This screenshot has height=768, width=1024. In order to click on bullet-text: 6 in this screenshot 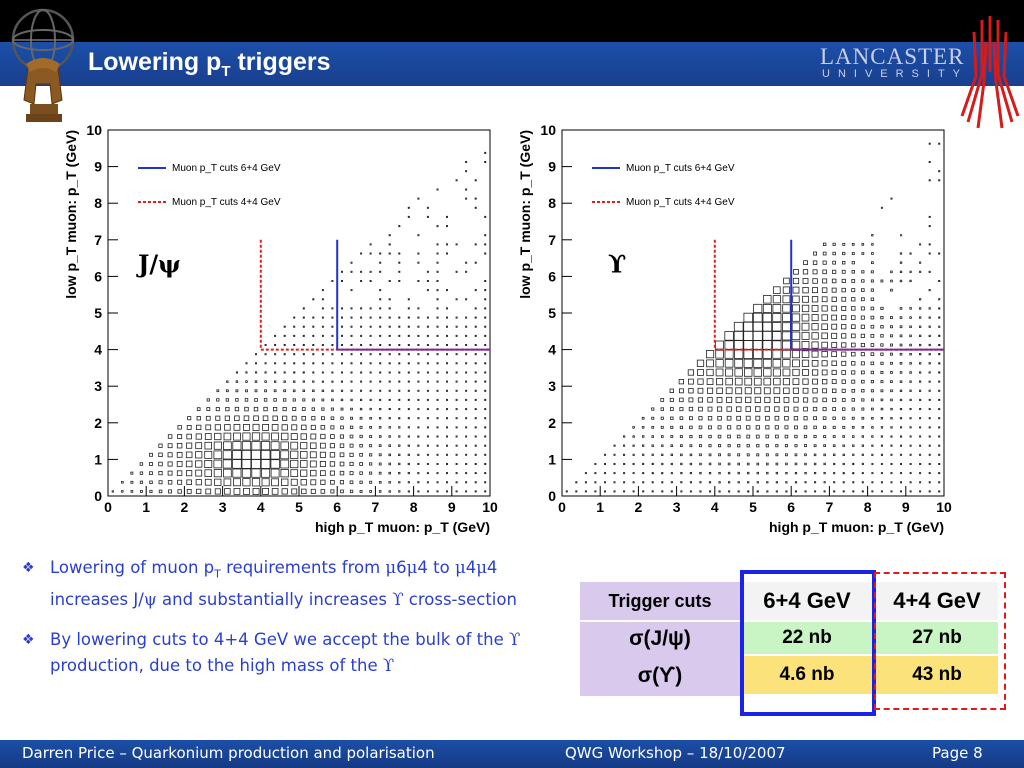, I will do `click(401, 567)`.